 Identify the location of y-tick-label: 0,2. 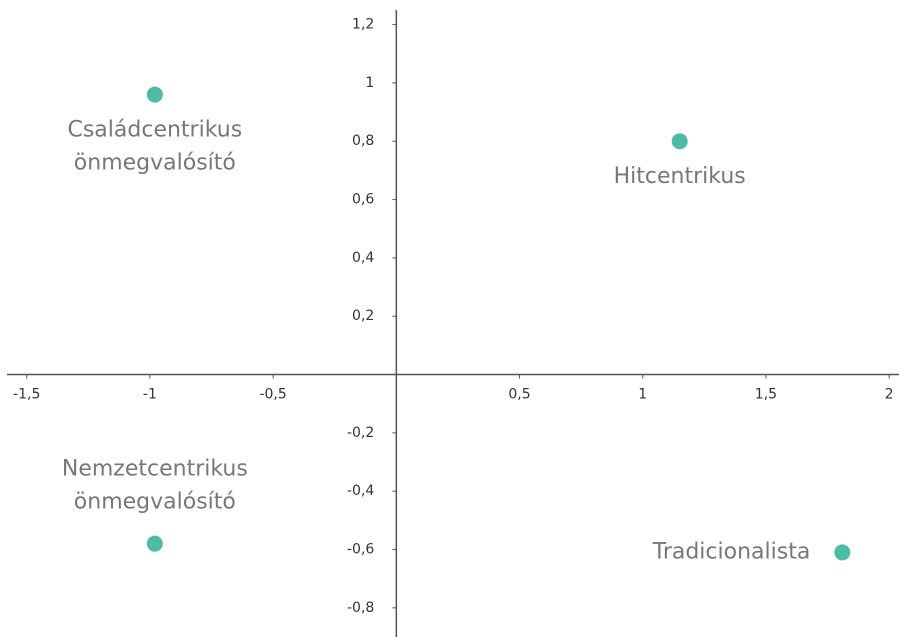
(363, 316).